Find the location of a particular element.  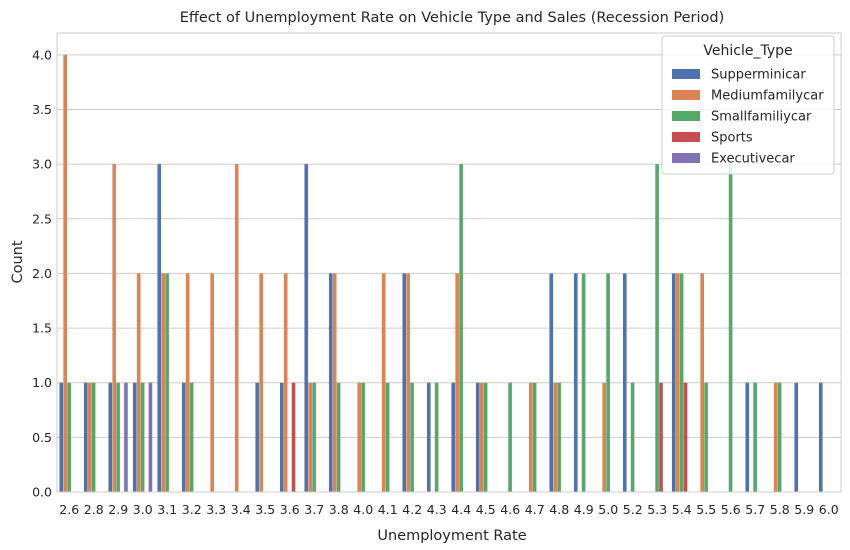

legend-label: Smallfamiliycar is located at coordinates (761, 117).